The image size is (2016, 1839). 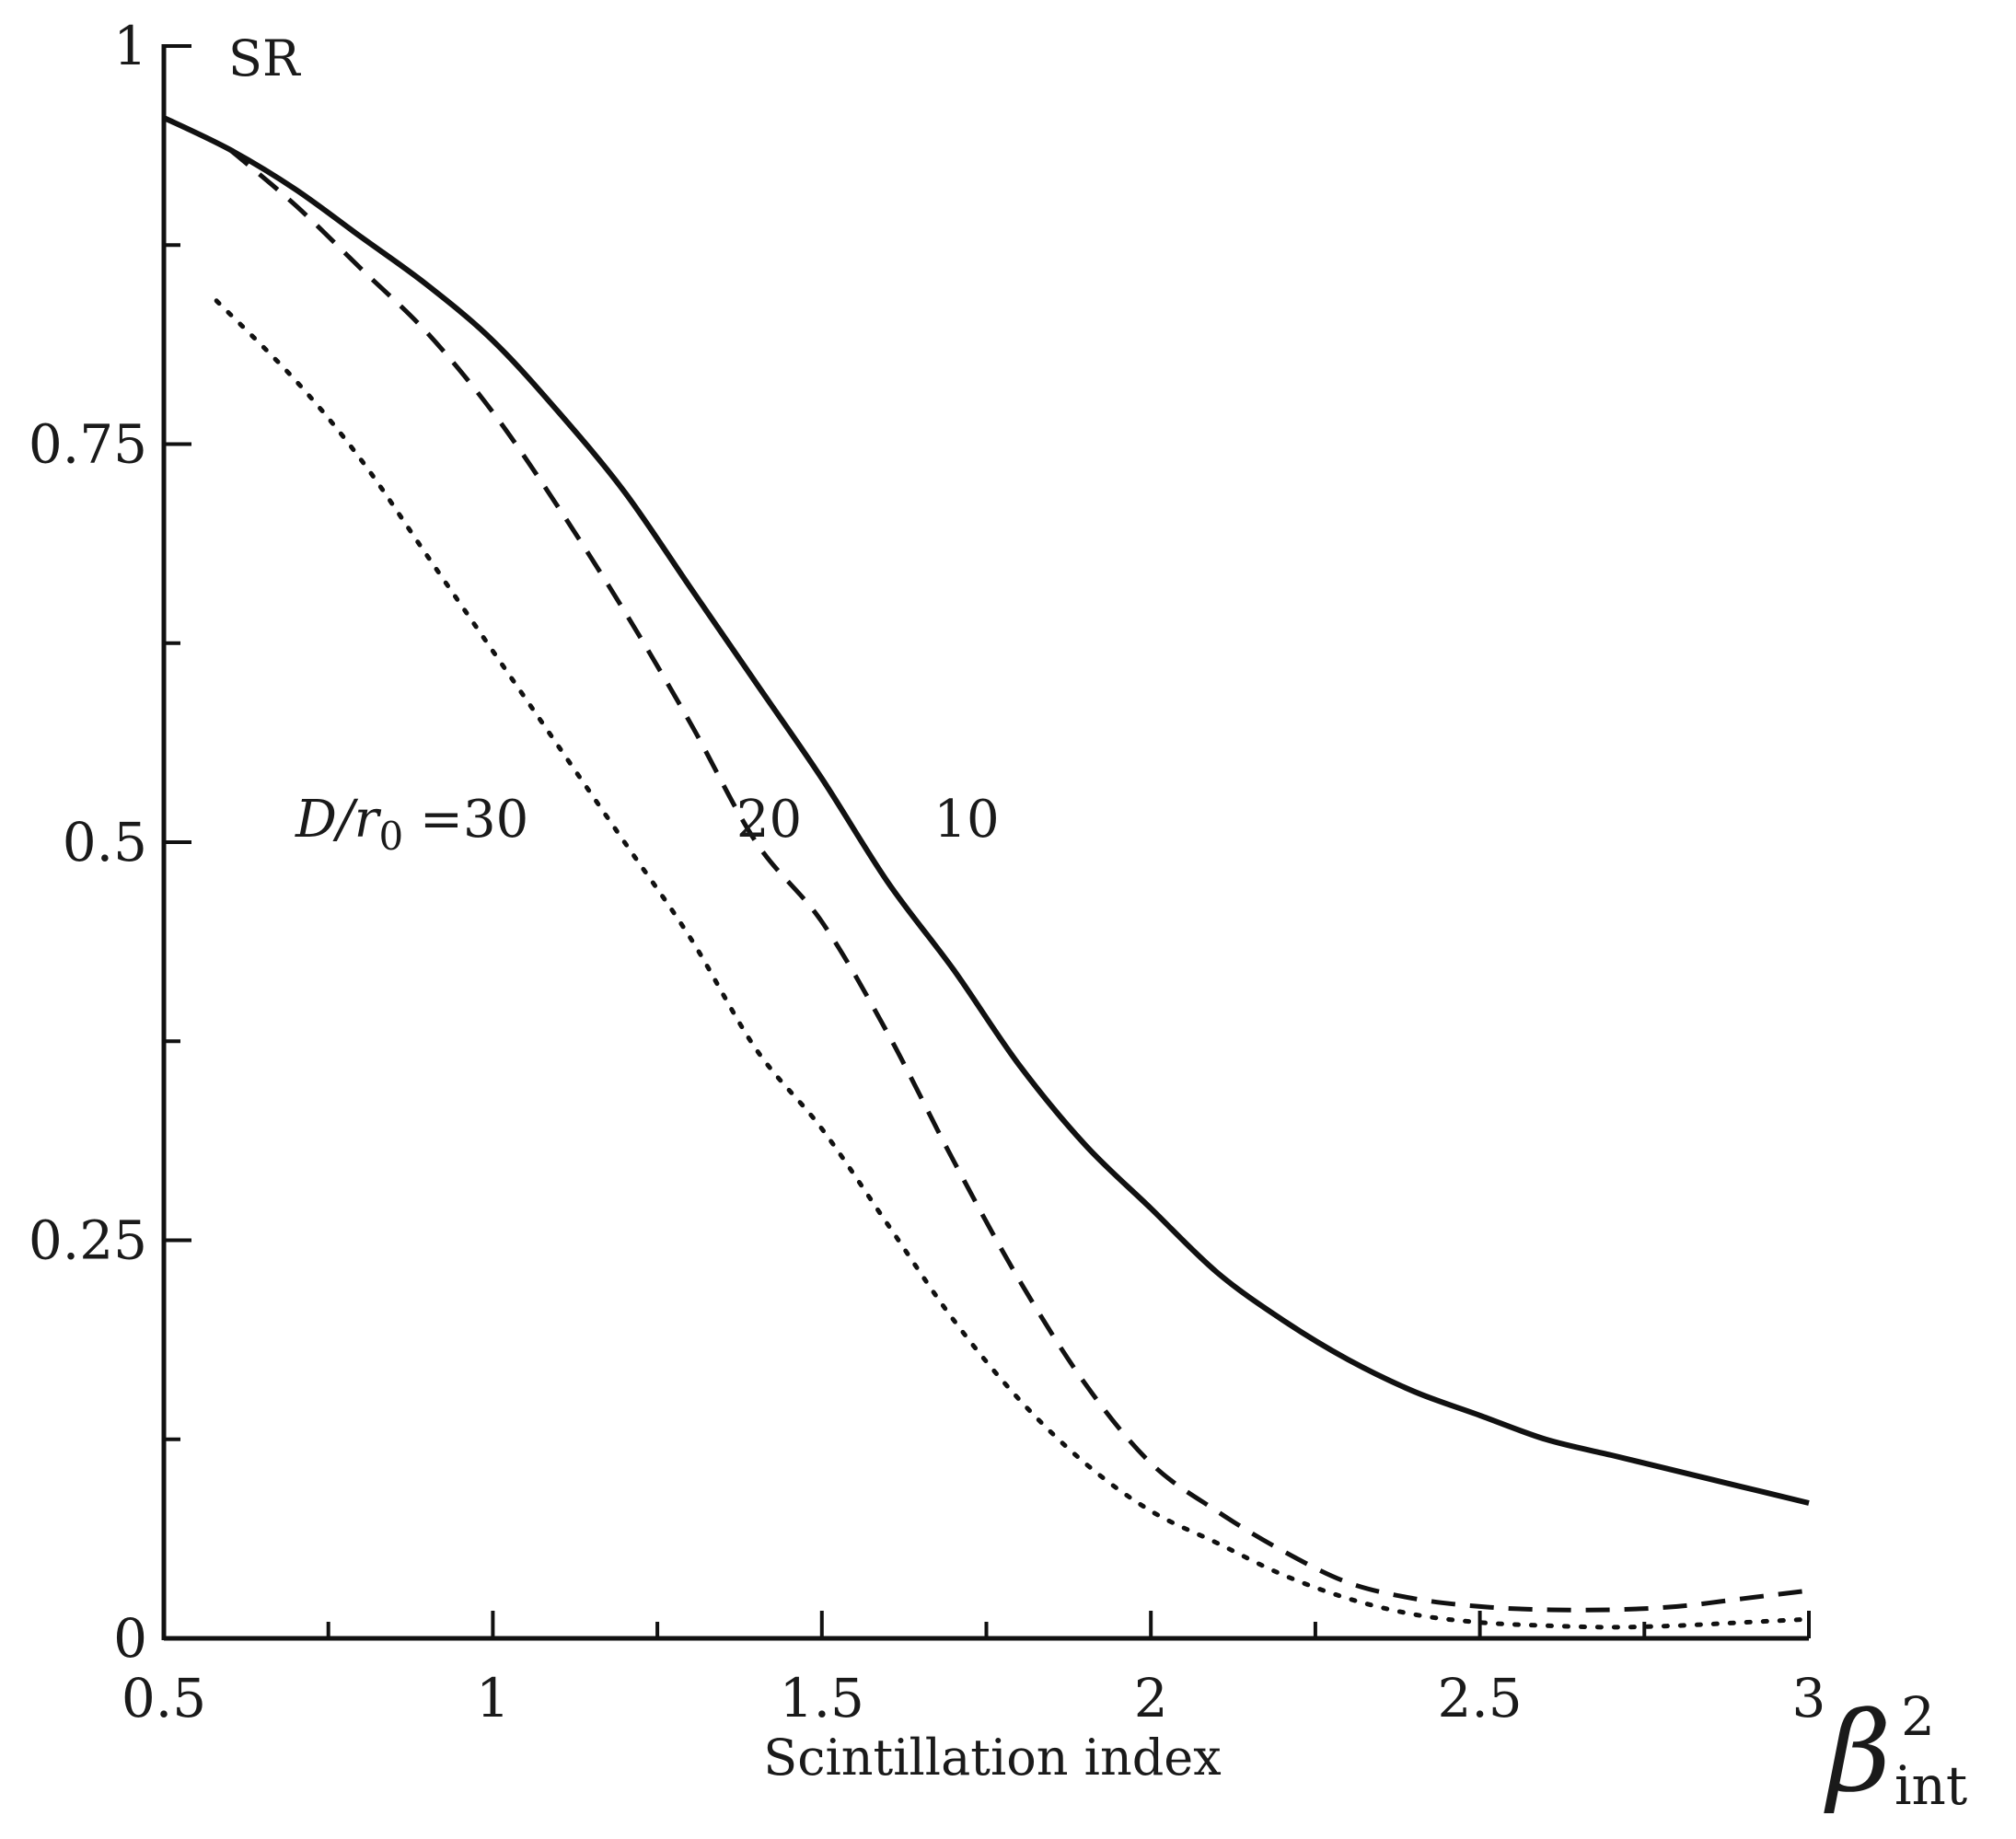 I want to click on x-tick-label: 3, so click(x=1809, y=1698).